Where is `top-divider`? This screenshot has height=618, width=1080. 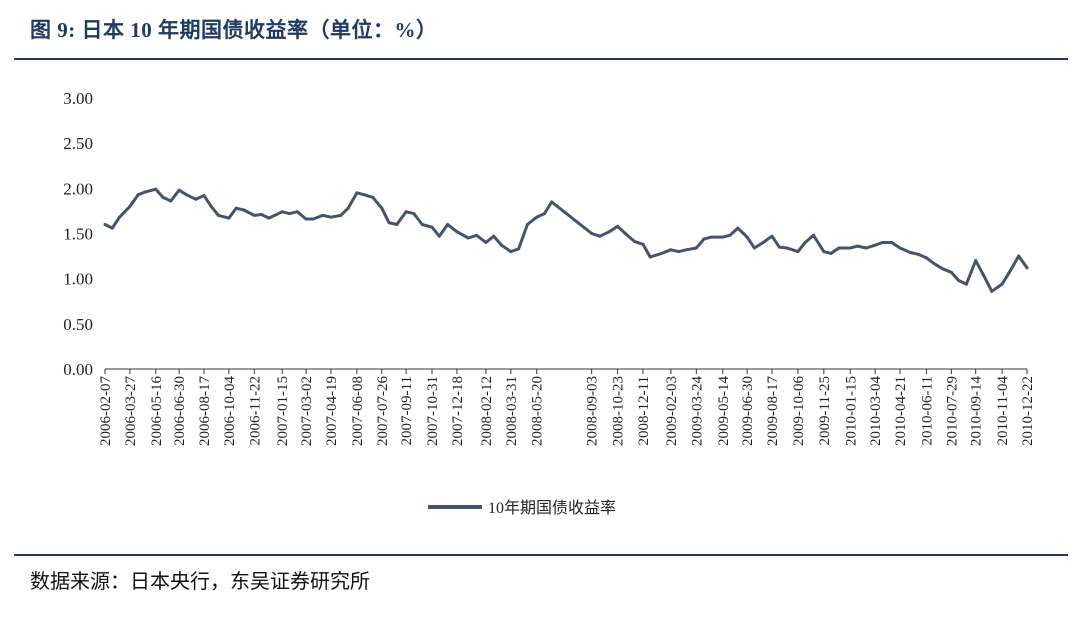 top-divider is located at coordinates (541, 59).